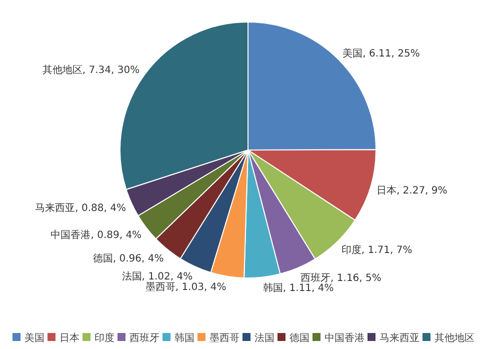  I want to click on data-label: 日本, 2.27, 9%, so click(412, 190).